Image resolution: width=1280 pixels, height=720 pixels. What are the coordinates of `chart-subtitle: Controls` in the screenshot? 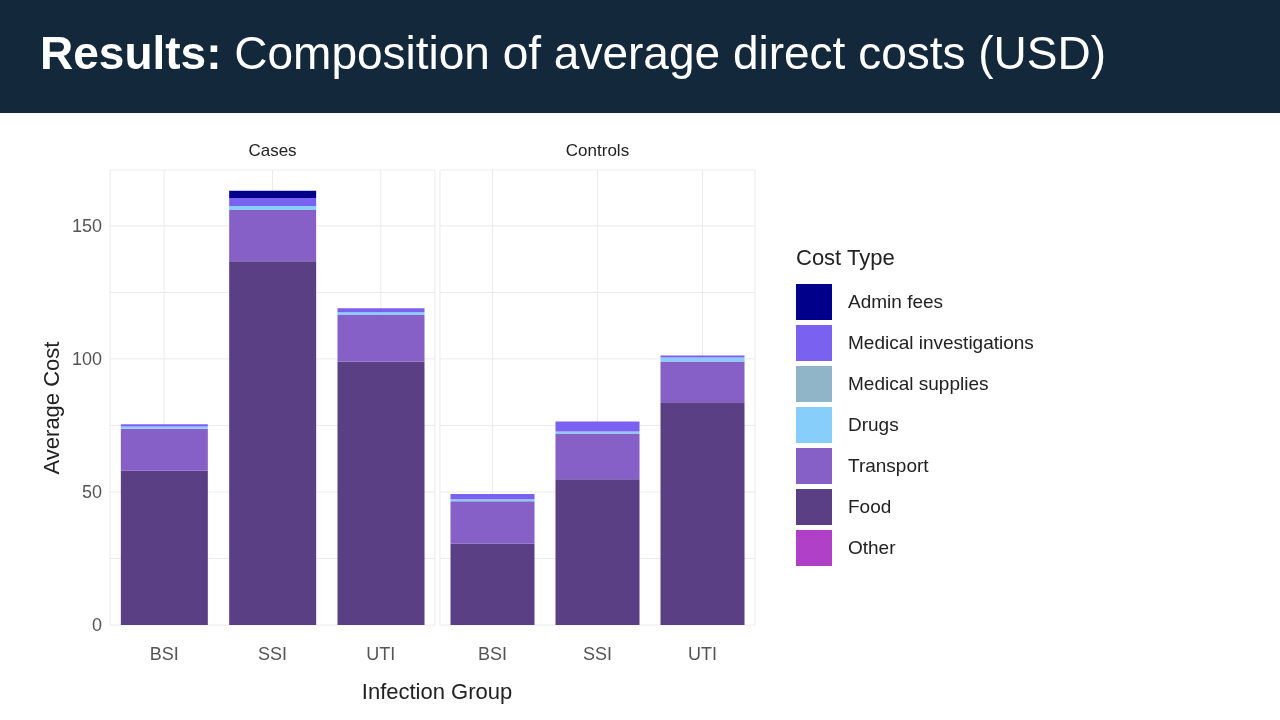 It's located at (597, 151).